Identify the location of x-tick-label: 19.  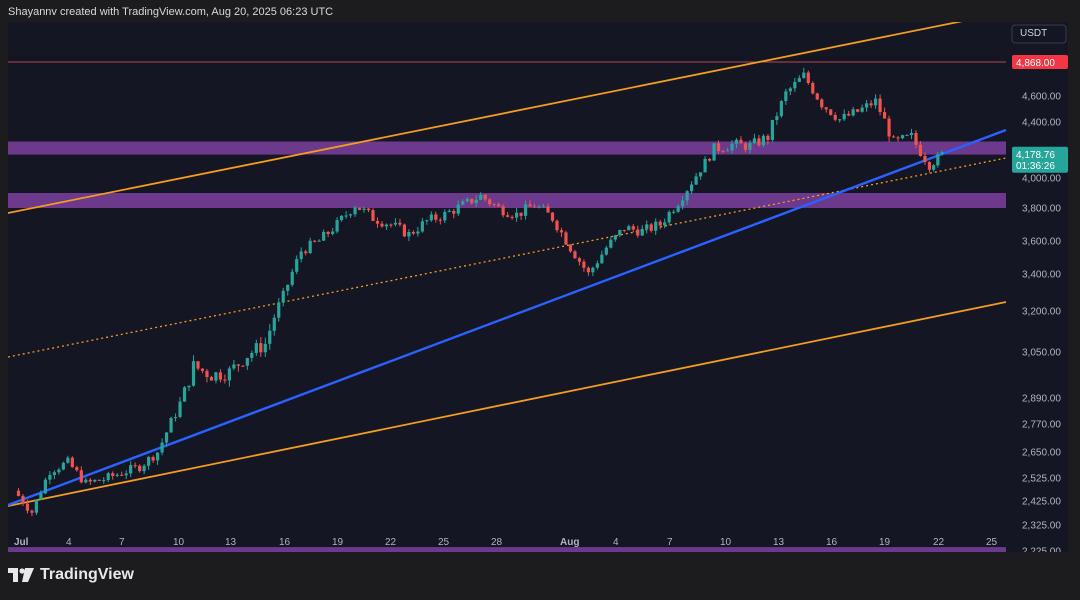
(338, 542).